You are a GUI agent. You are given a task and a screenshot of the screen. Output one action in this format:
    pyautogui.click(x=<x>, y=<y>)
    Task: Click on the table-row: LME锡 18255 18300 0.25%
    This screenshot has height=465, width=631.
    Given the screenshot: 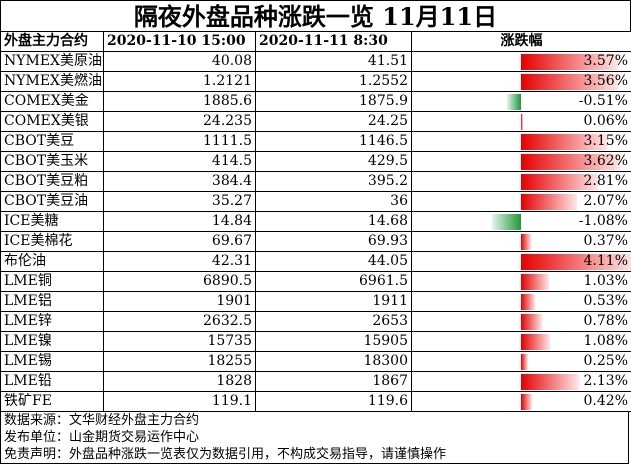 What is the action you would take?
    pyautogui.click(x=315, y=361)
    